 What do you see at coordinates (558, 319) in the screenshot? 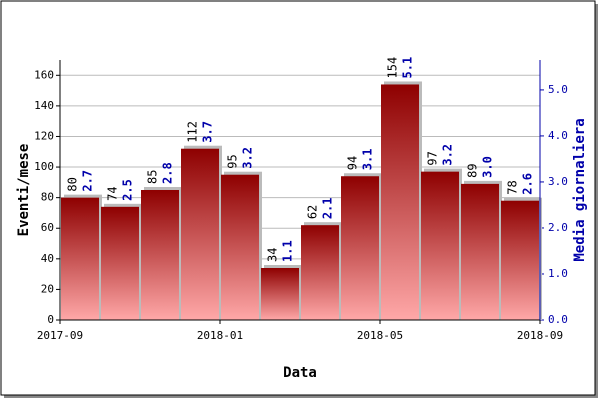
I see `y2-tick-label: 0.0` at bounding box center [558, 319].